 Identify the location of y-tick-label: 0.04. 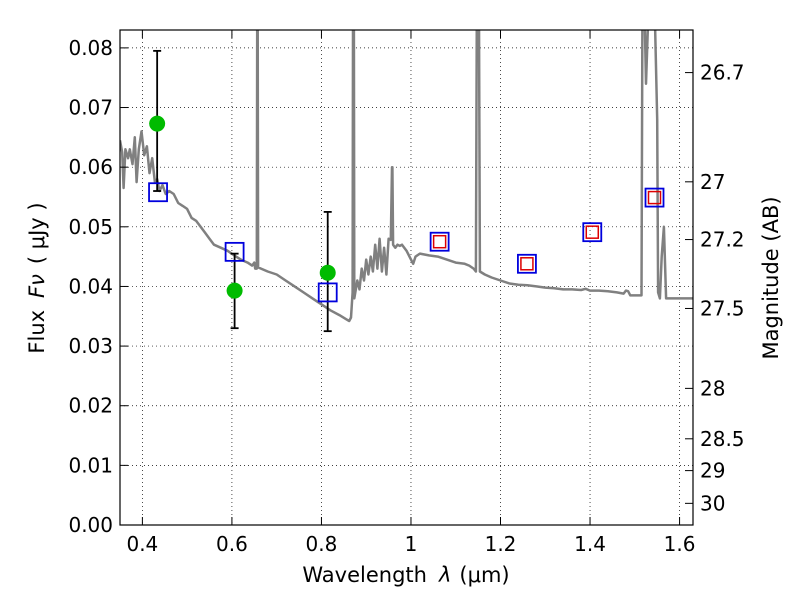
(90, 286).